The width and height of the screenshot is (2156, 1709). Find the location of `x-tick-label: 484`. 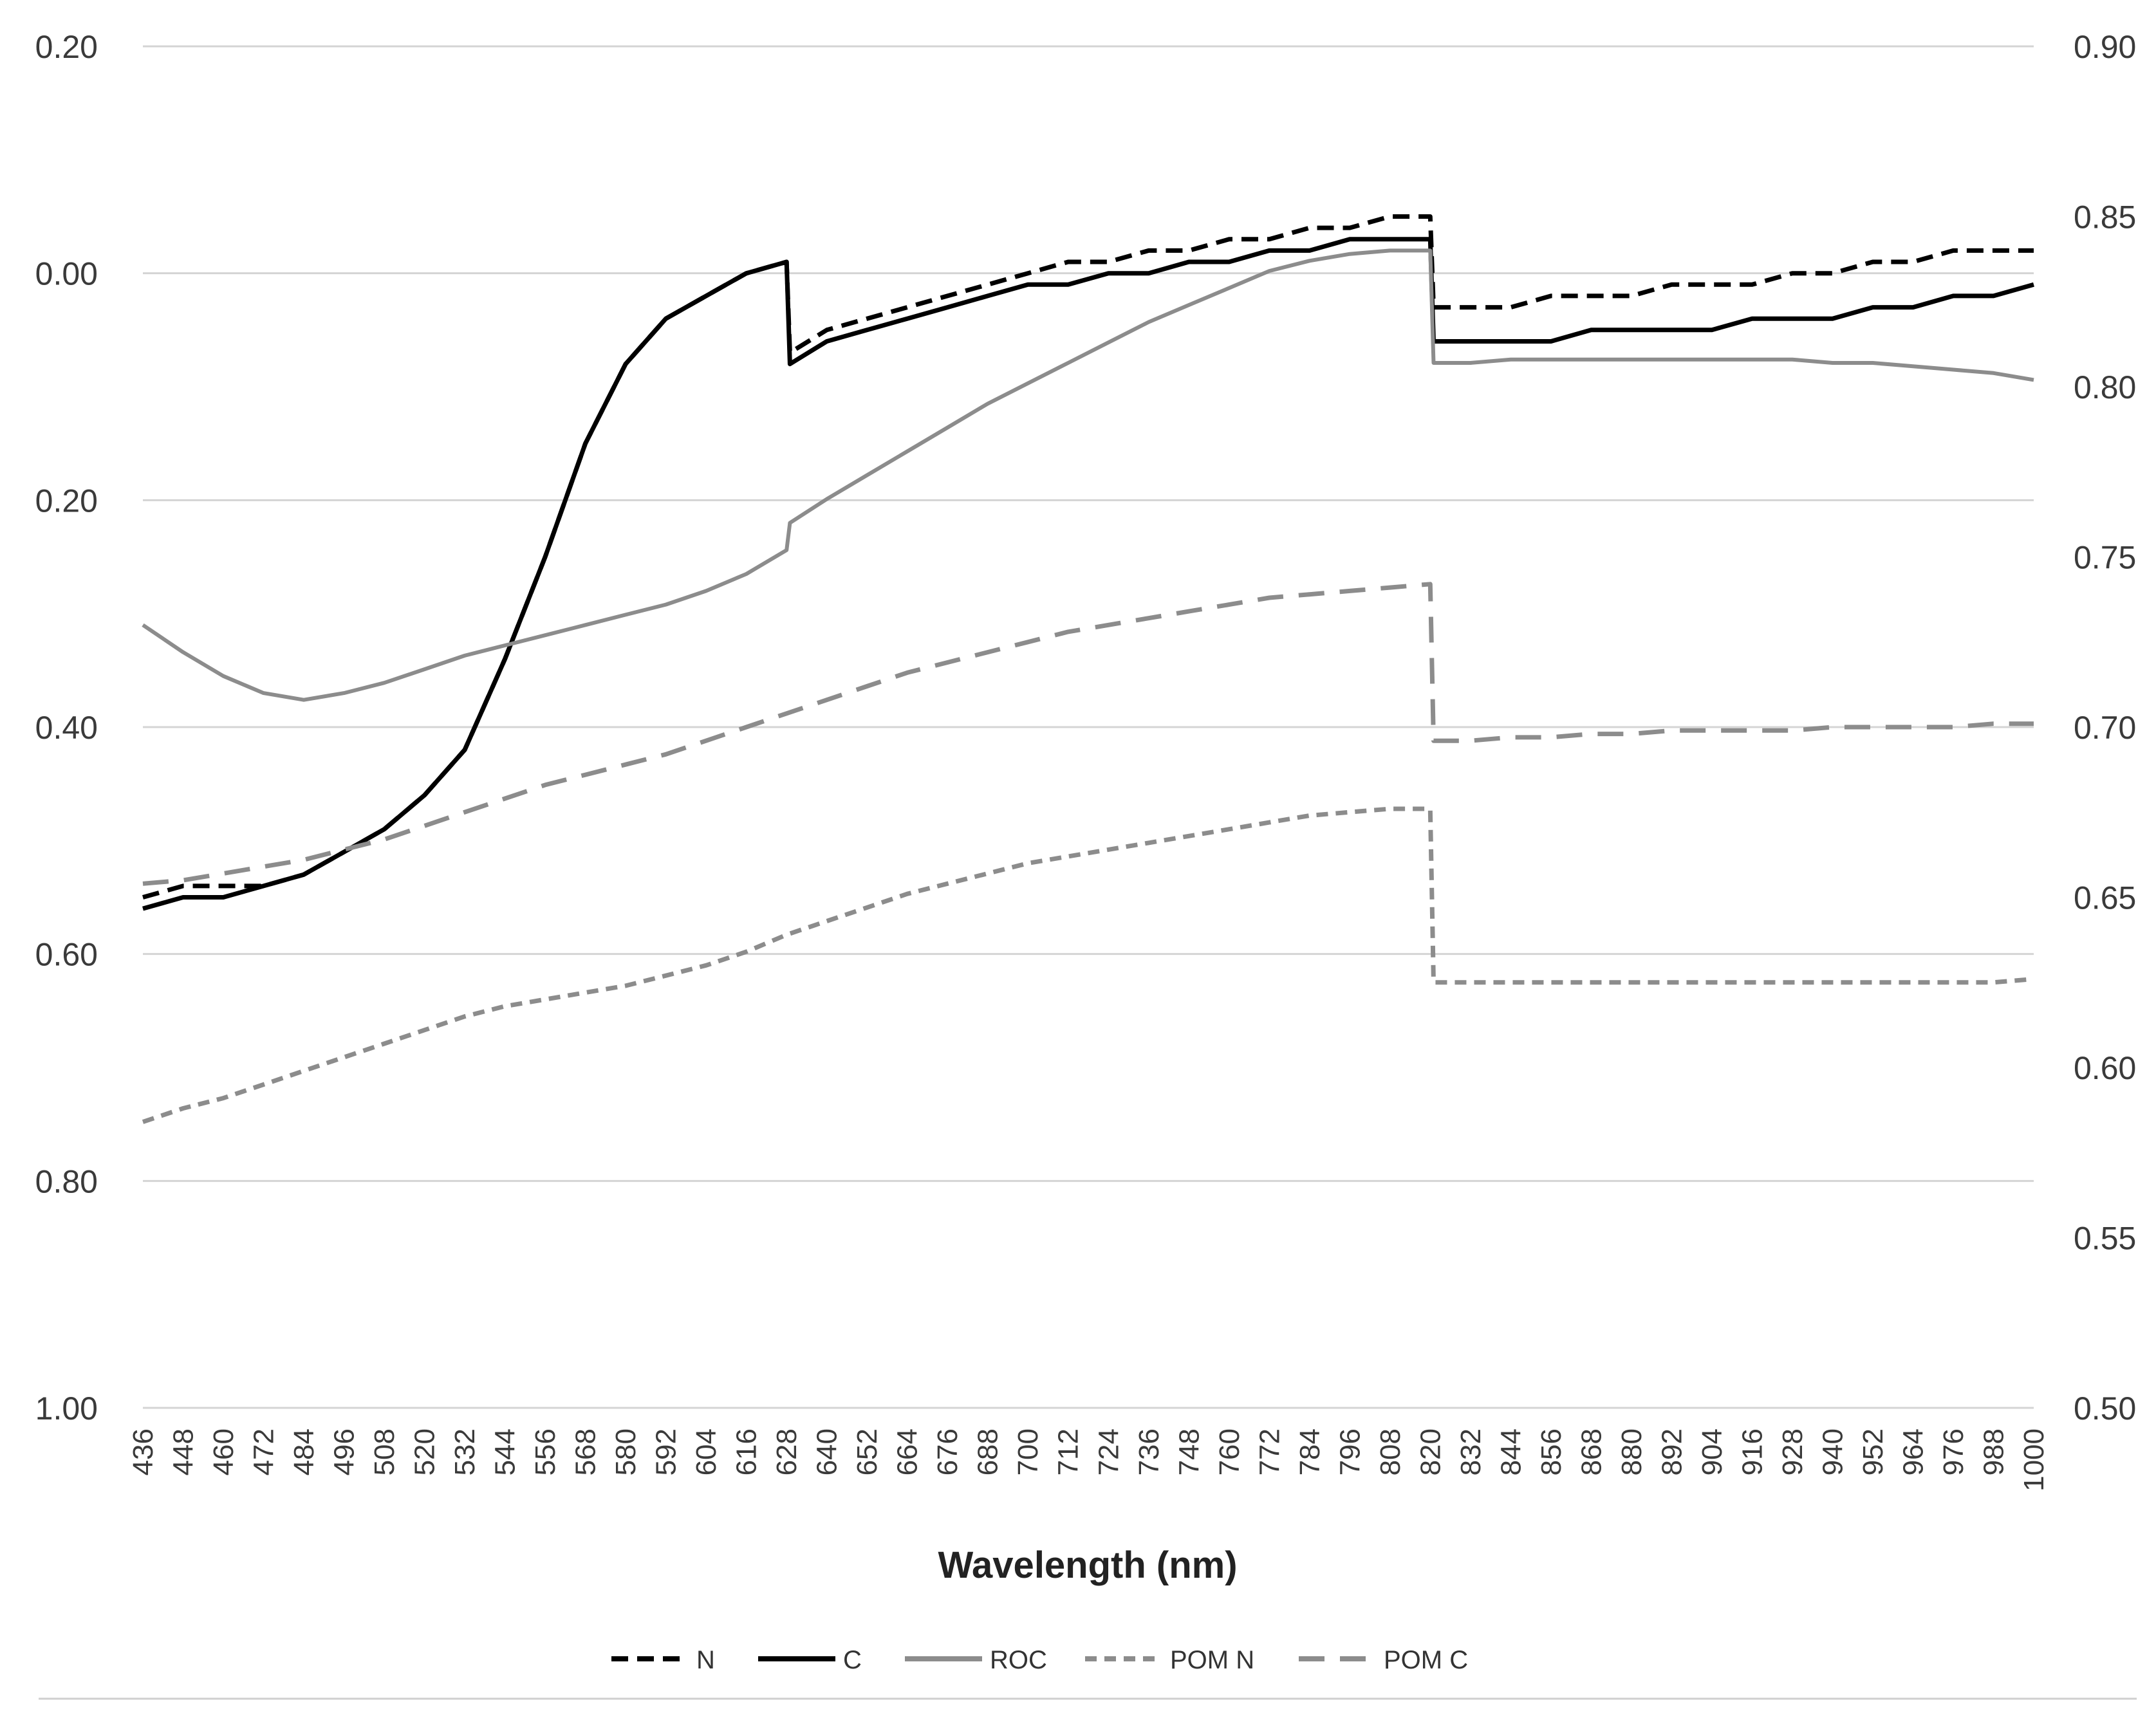

x-tick-label: 484 is located at coordinates (304, 1451).